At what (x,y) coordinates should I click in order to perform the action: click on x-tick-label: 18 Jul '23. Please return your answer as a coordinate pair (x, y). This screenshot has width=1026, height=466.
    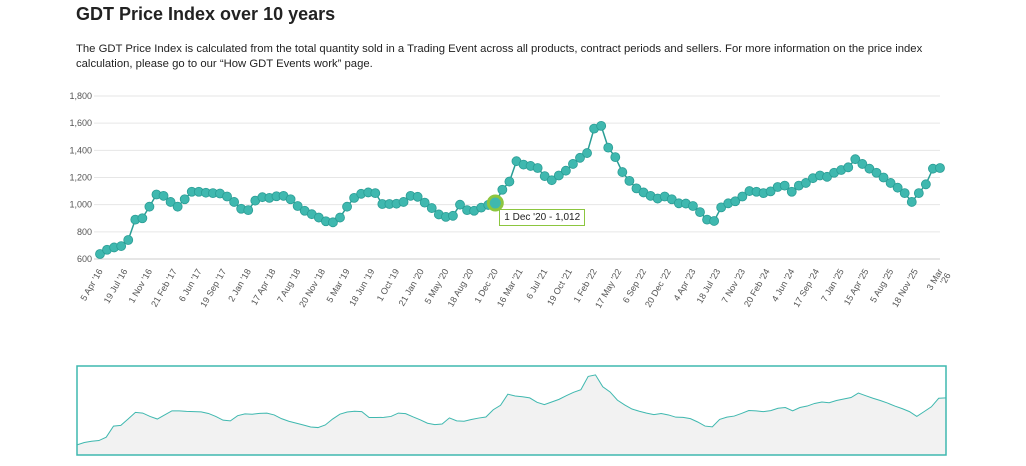
    Looking at the image, I should click on (709, 286).